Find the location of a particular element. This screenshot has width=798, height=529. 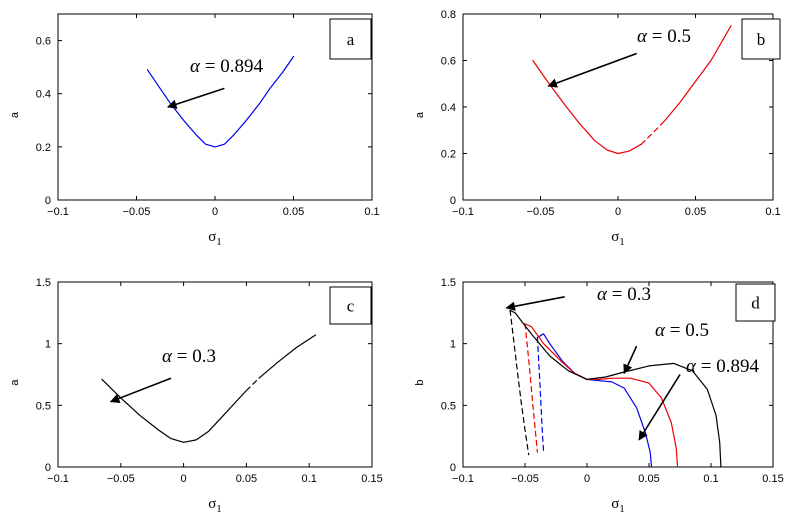

panel-letter: a is located at coordinates (351, 39).